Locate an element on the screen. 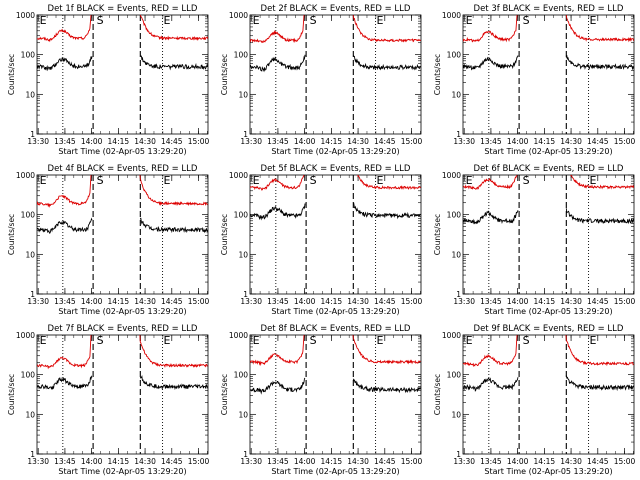 The width and height of the screenshot is (640, 480). chart-title: Det 4f BLACK = Events, RED = LLD is located at coordinates (123, 169).